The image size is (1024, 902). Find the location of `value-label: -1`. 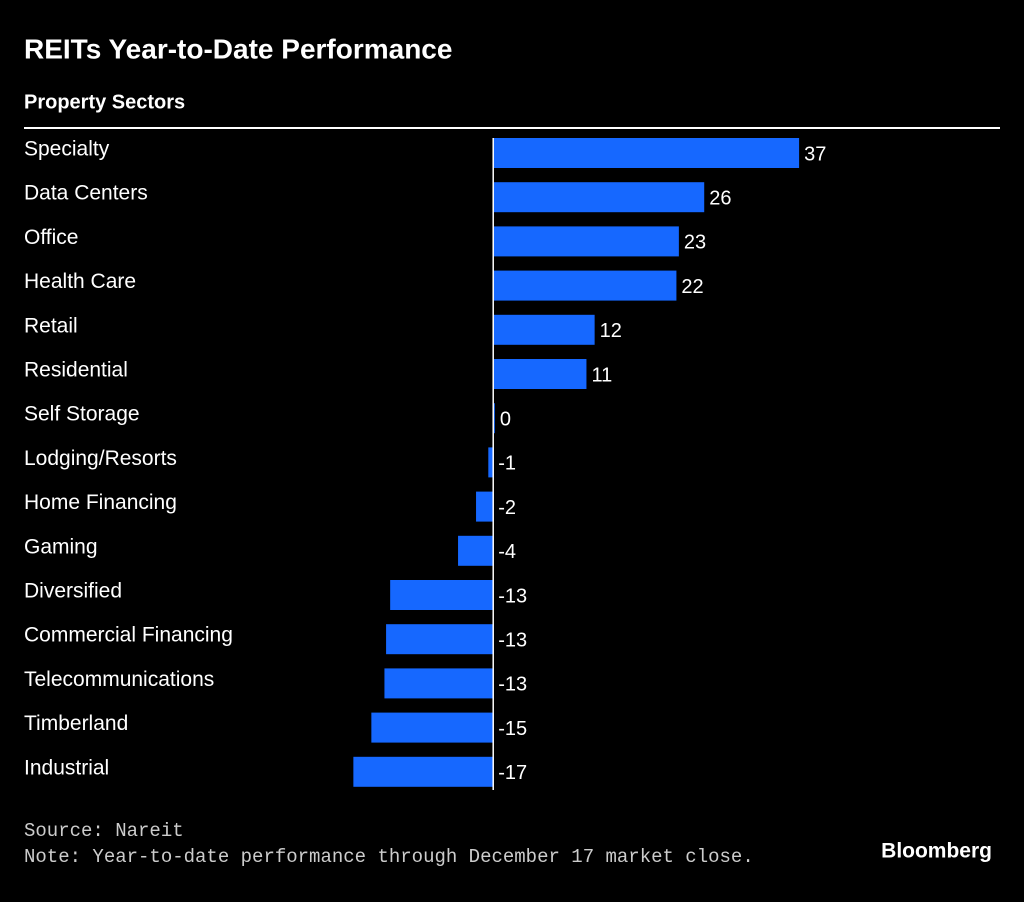

value-label: -1 is located at coordinates (507, 464).